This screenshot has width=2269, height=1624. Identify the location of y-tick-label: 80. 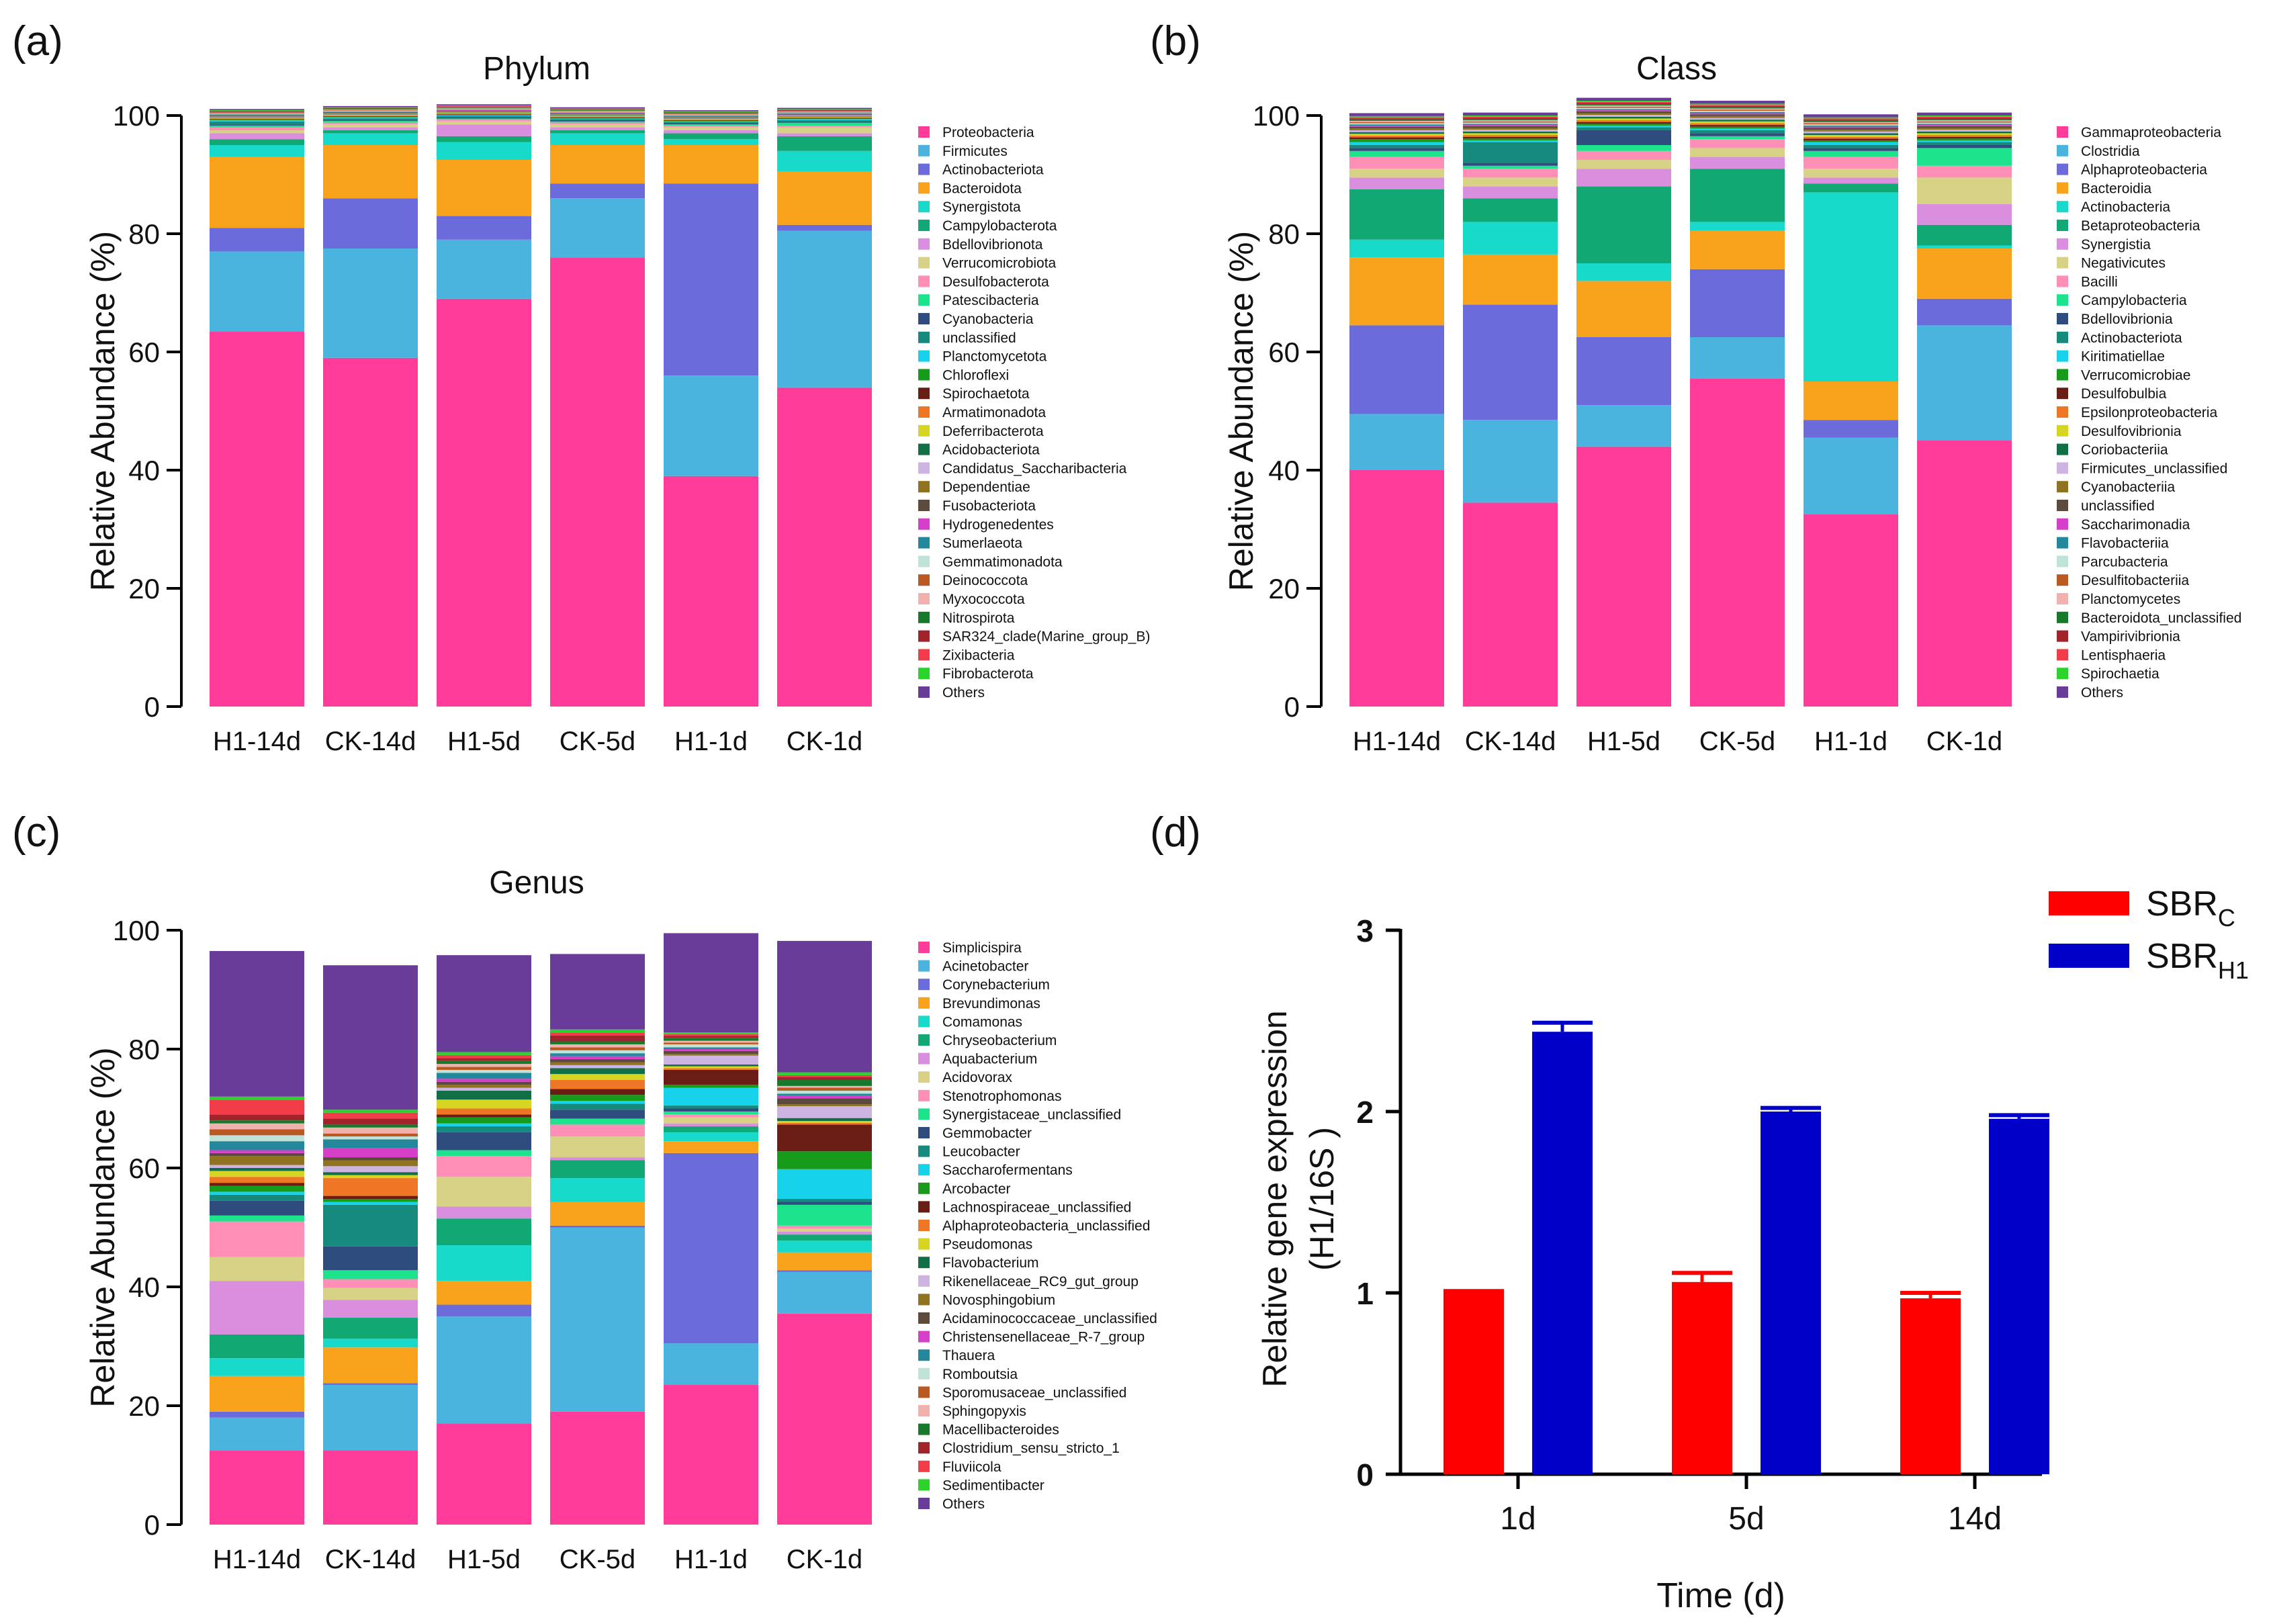
(144, 234).